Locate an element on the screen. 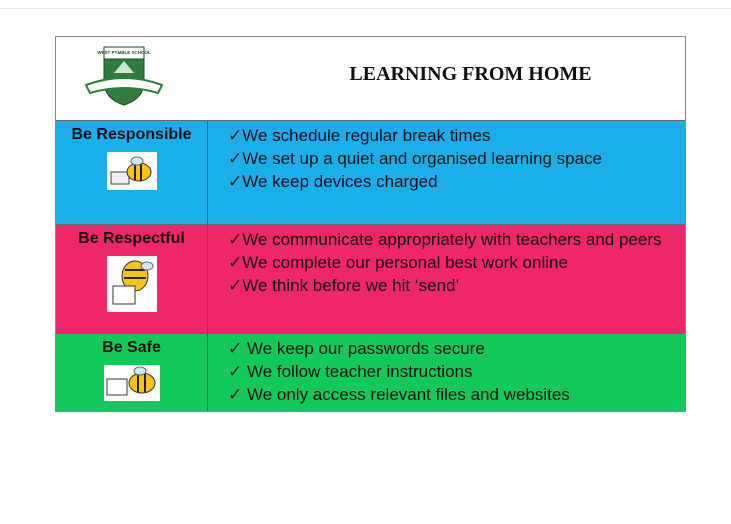  logo-text: WEST PYMBLE SCHOOL is located at coordinates (124, 52).